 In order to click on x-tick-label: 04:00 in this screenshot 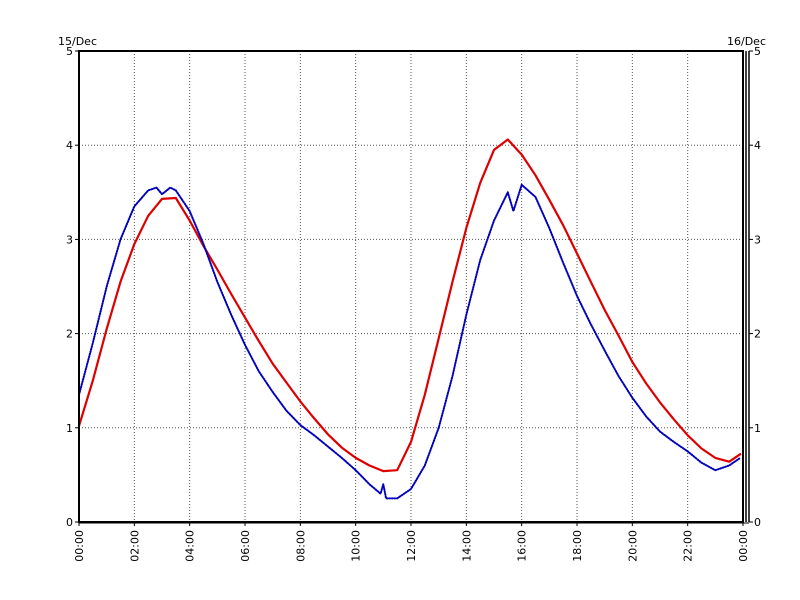, I will do `click(190, 546)`.